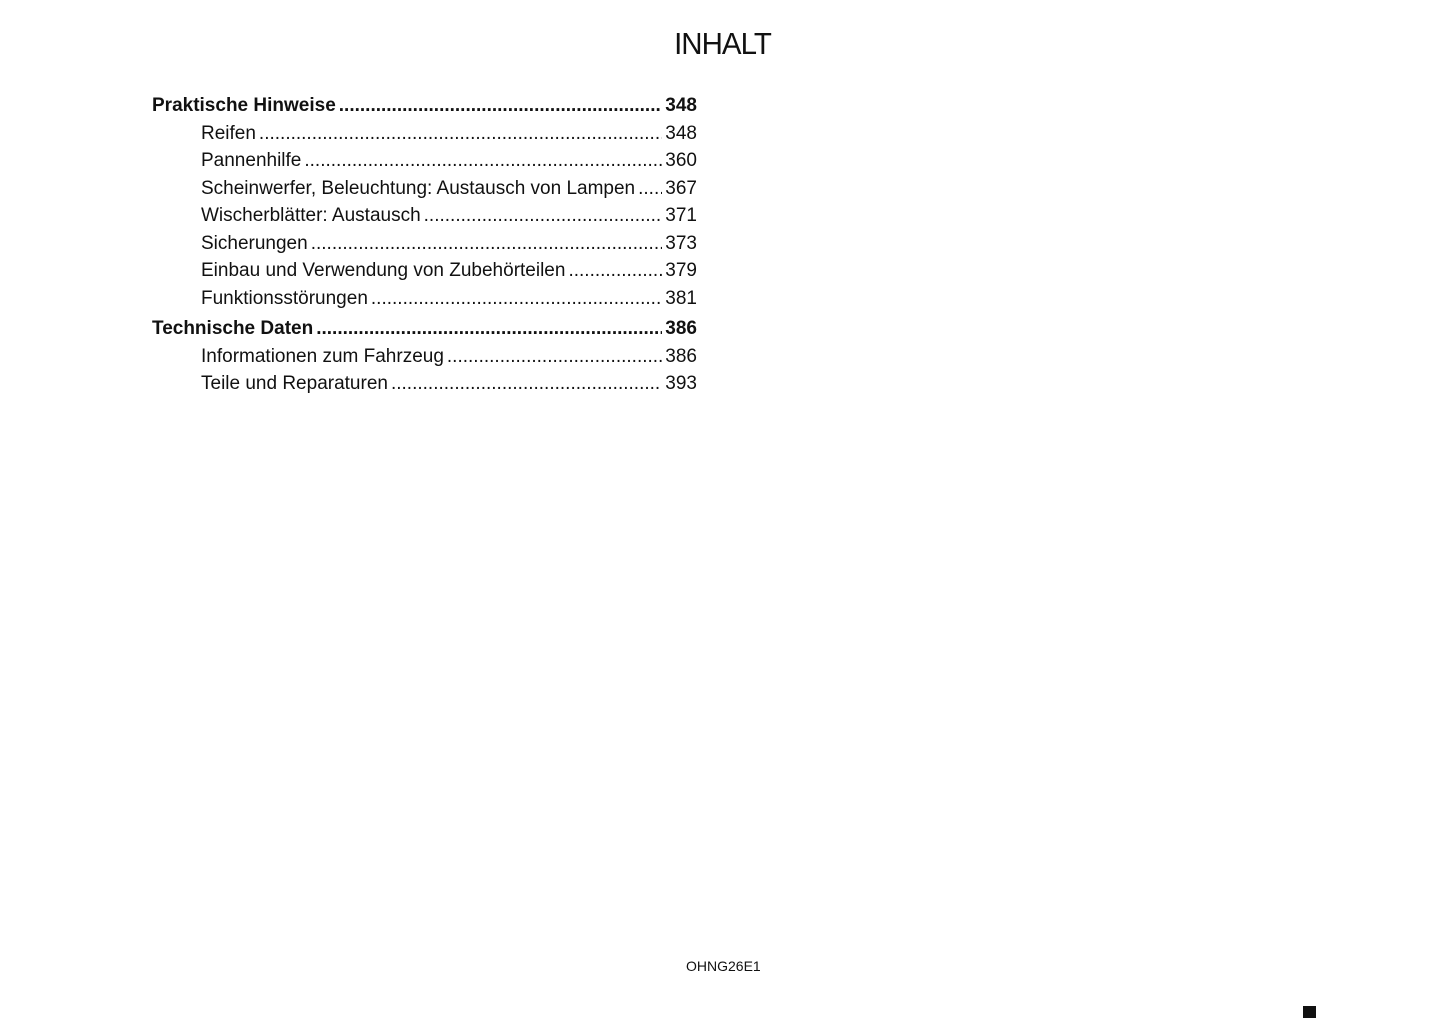  I want to click on page-edge-marker, so click(1309, 1012).